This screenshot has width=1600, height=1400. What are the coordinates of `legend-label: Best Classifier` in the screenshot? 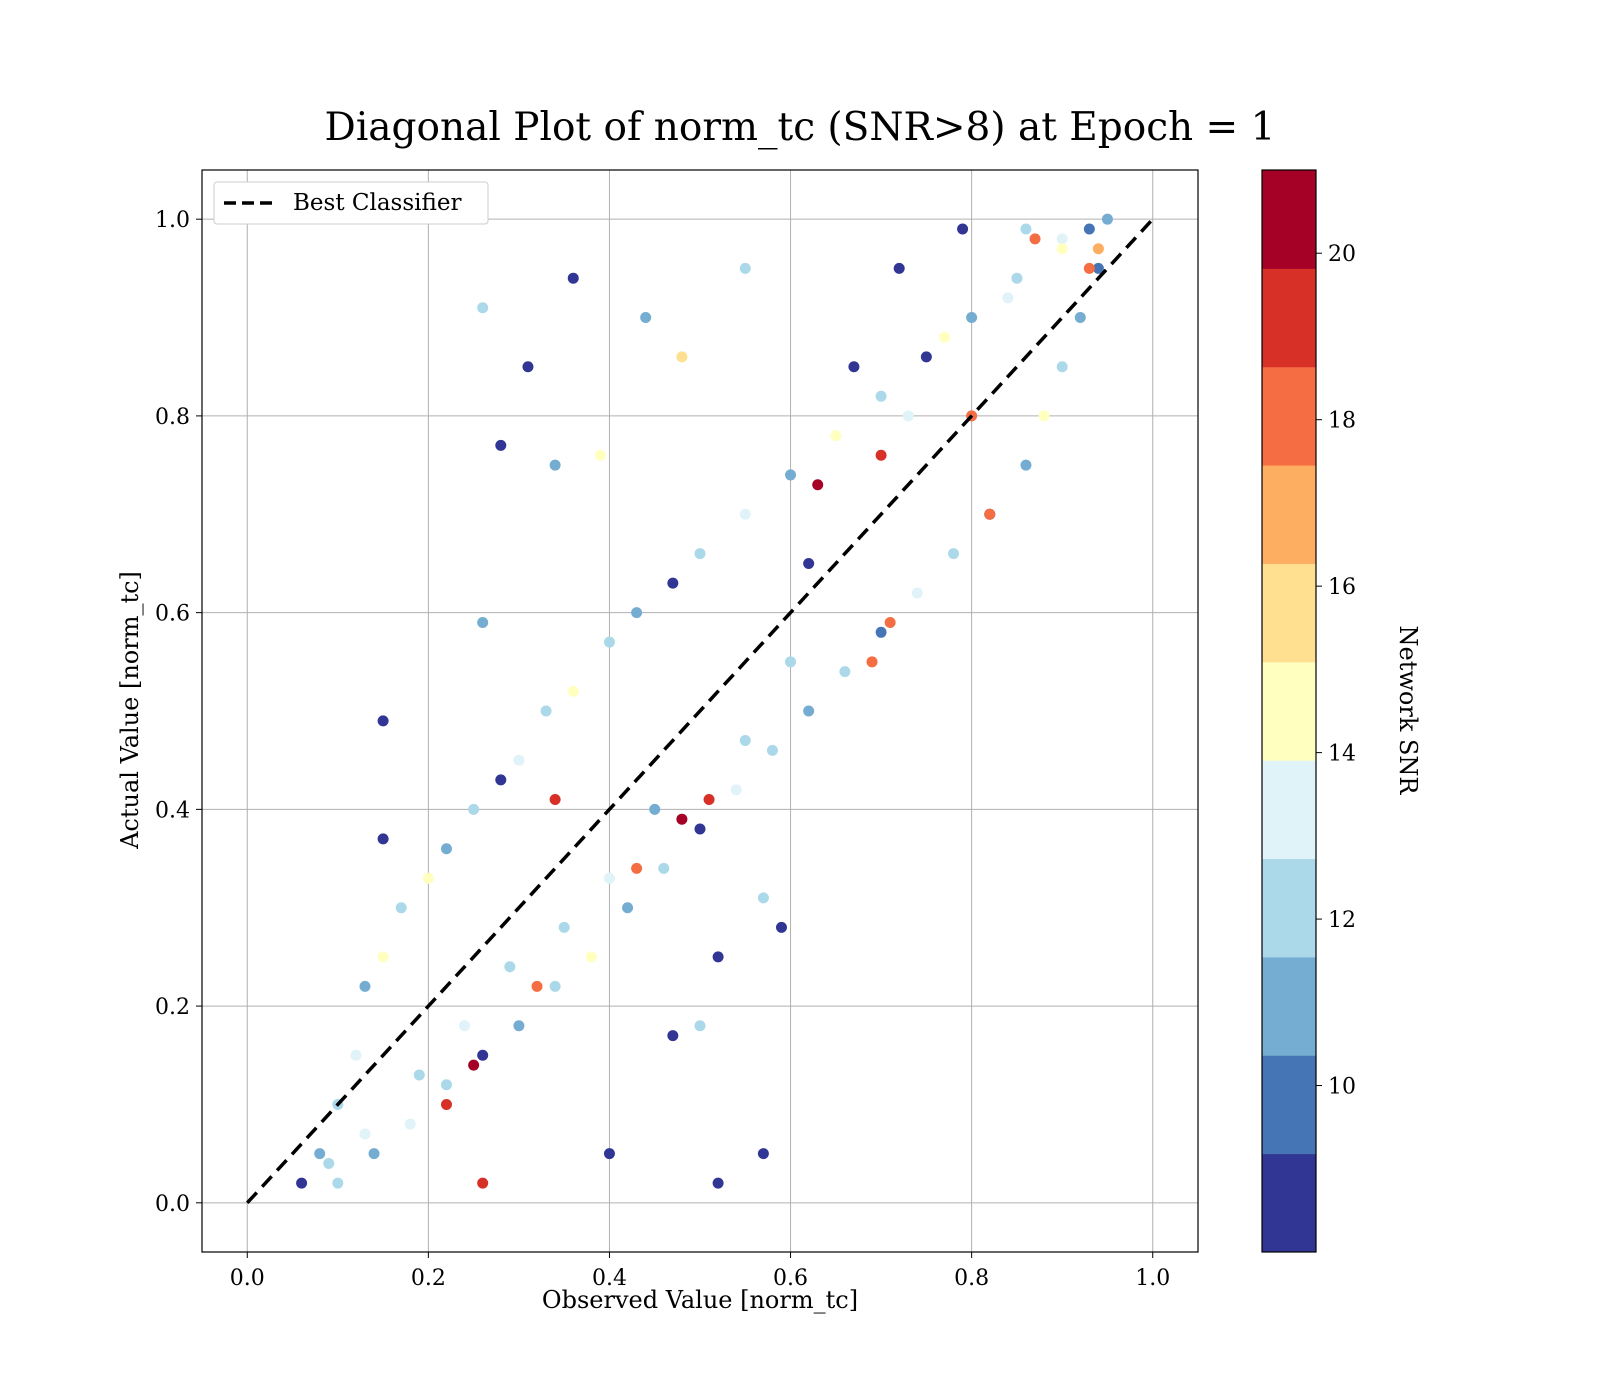 It's located at (377, 203).